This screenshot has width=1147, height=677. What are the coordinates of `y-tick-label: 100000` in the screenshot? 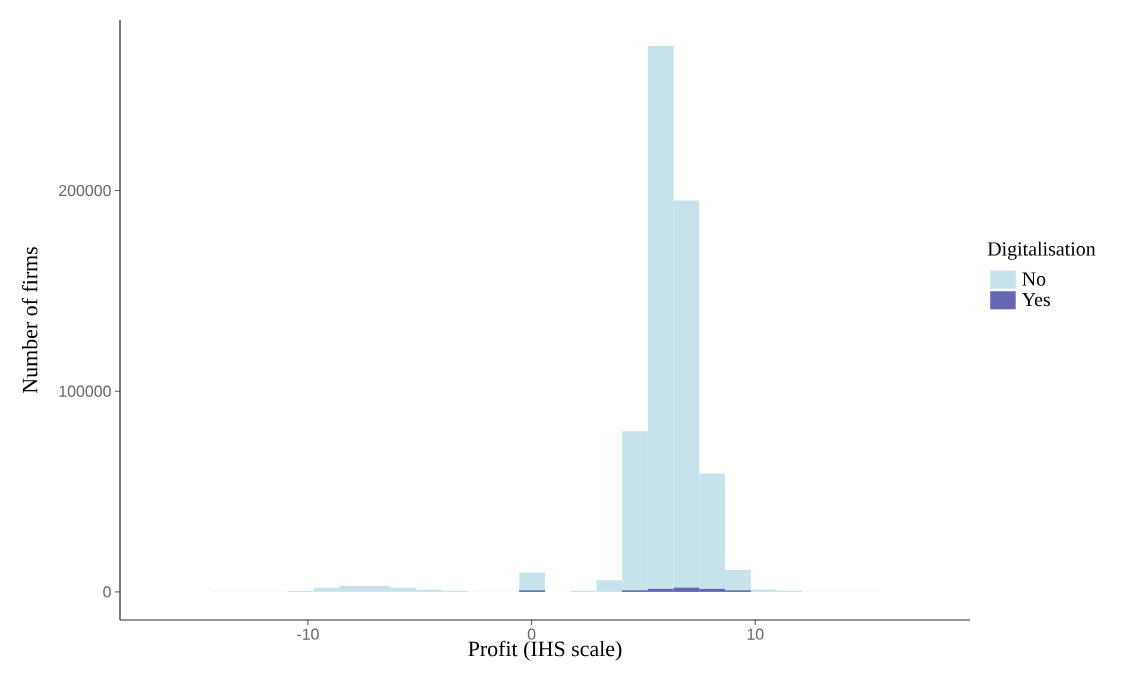 It's located at (85, 391).